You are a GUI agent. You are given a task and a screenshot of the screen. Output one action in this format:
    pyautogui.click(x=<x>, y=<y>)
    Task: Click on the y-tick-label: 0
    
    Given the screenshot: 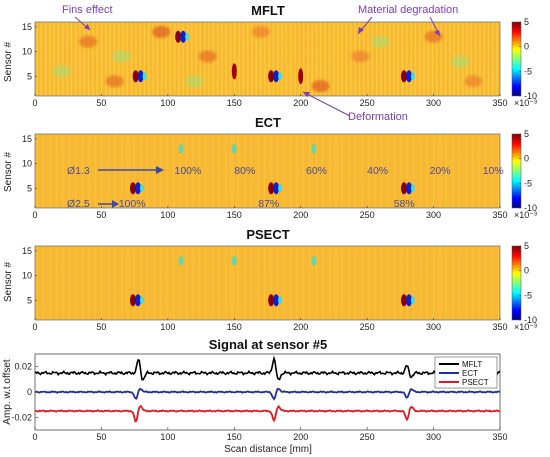 What is the action you would take?
    pyautogui.click(x=29, y=392)
    